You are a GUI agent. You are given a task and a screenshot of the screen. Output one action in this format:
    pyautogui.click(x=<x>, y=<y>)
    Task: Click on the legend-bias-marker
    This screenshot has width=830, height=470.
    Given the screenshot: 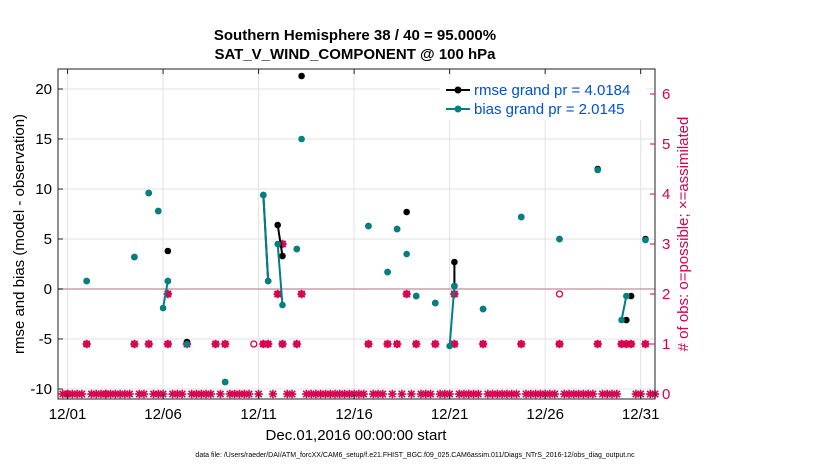 What is the action you would take?
    pyautogui.click(x=458, y=109)
    